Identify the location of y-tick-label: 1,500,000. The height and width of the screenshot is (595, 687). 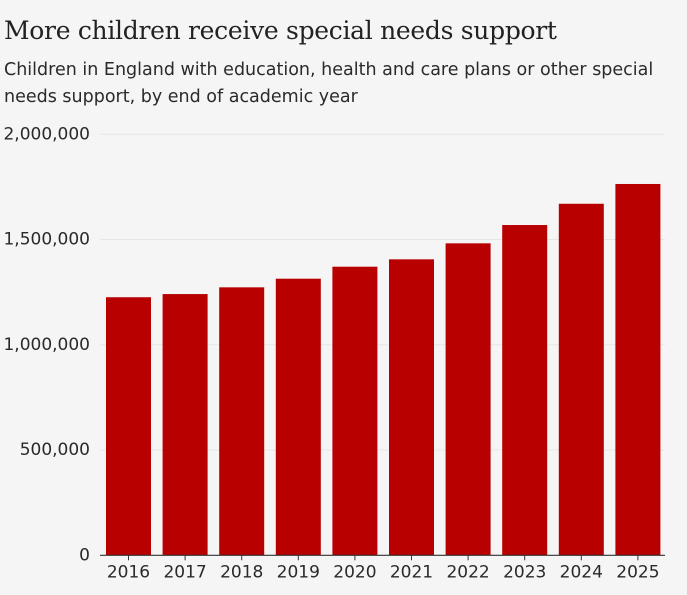
(46, 240).